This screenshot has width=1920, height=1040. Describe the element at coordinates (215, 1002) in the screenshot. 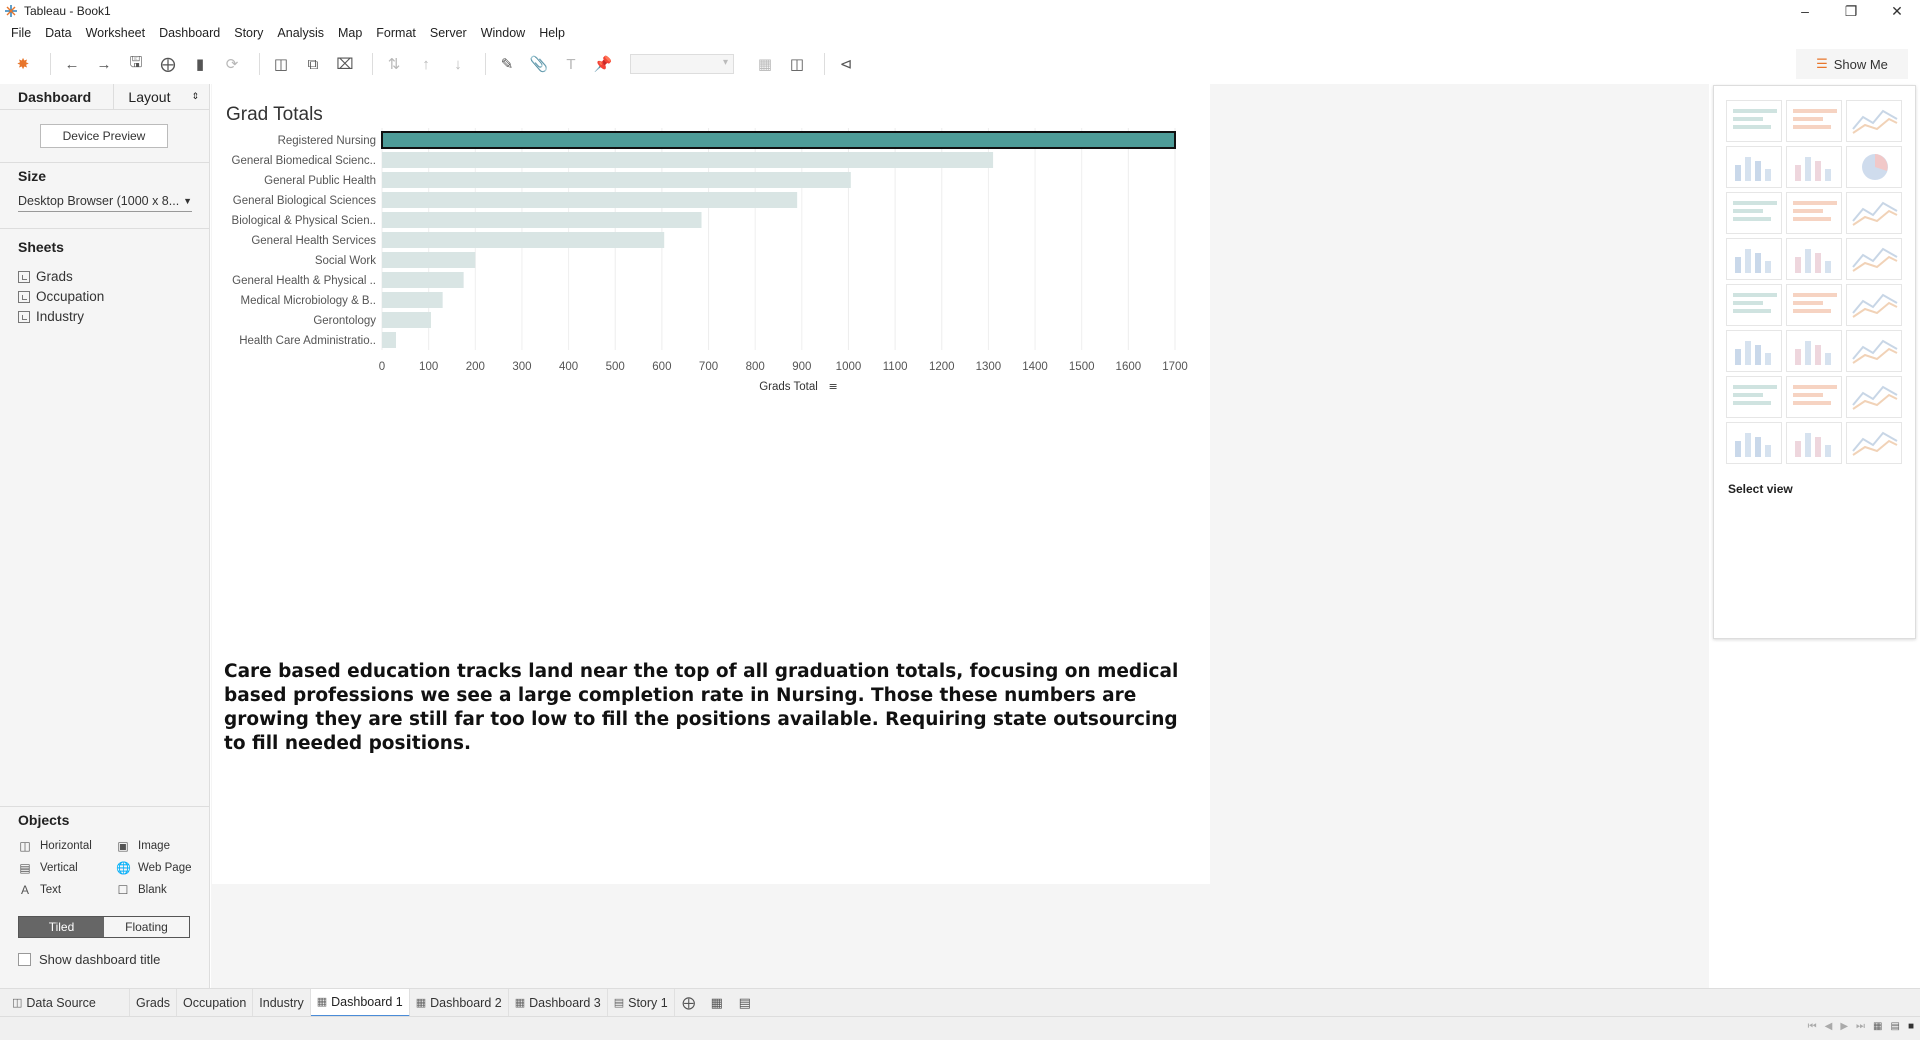

I see `tab-occupation: Occupation` at that location.